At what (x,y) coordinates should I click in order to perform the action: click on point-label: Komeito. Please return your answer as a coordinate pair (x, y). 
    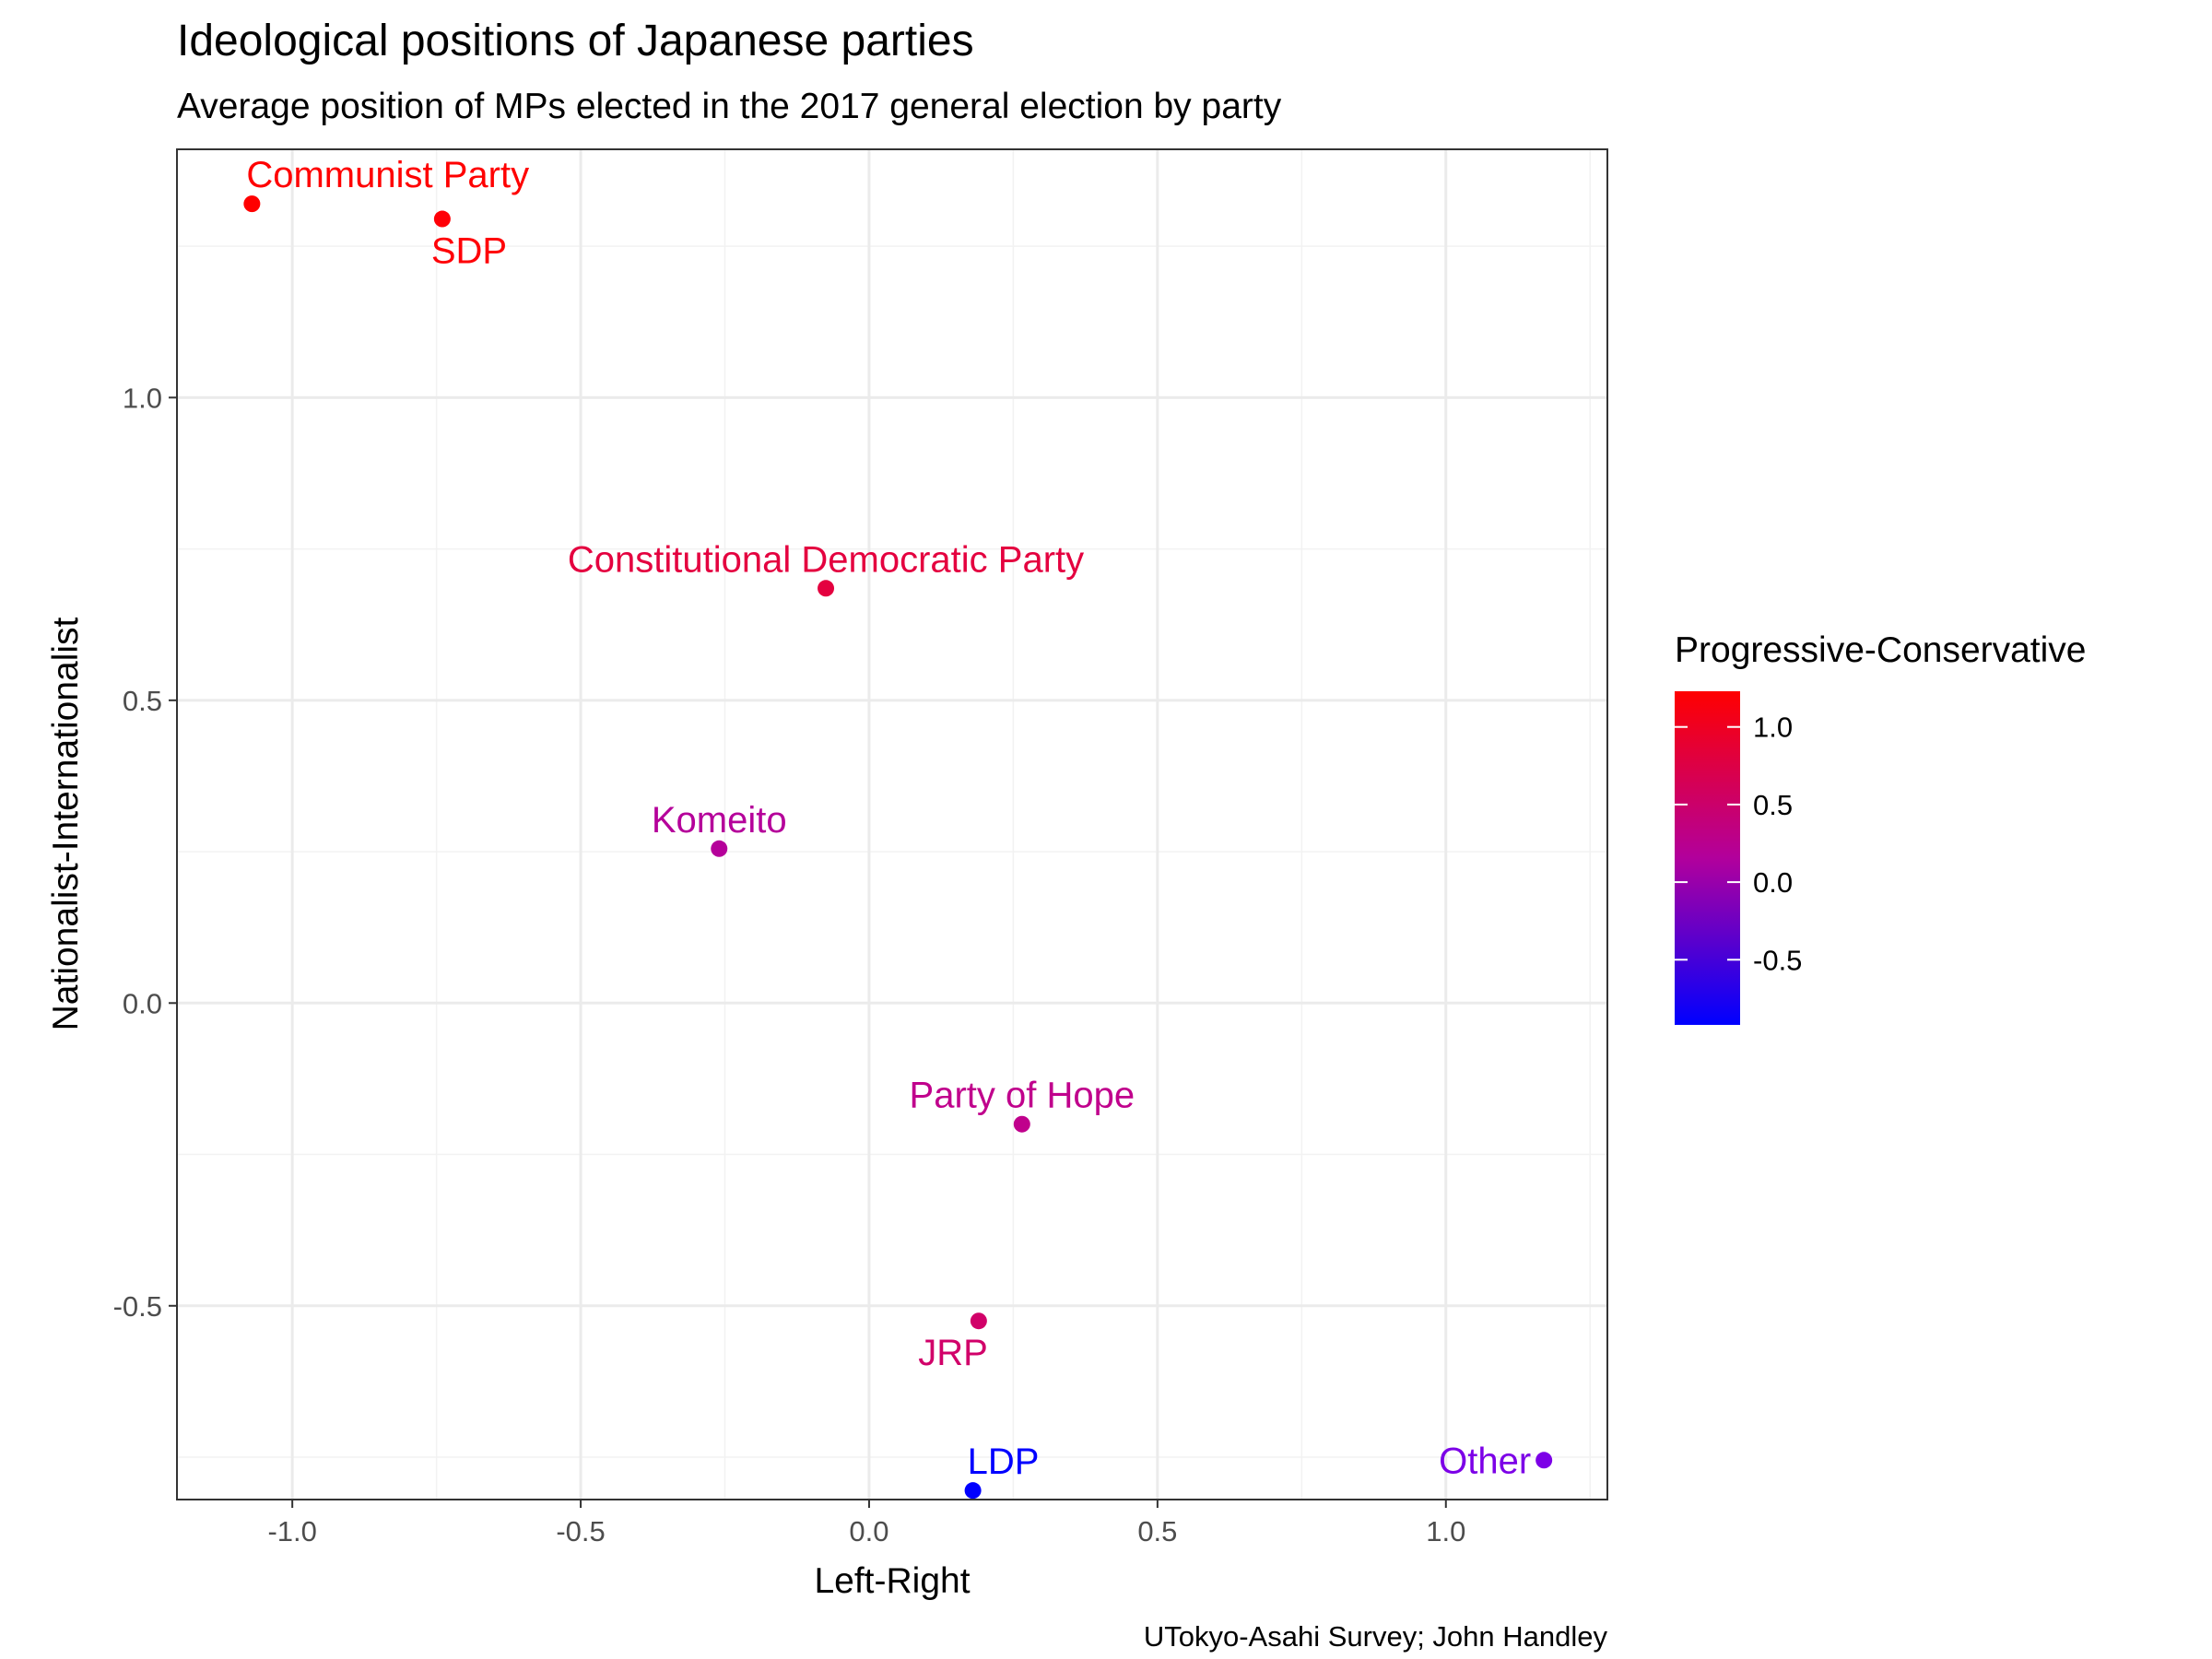
    Looking at the image, I should click on (719, 820).